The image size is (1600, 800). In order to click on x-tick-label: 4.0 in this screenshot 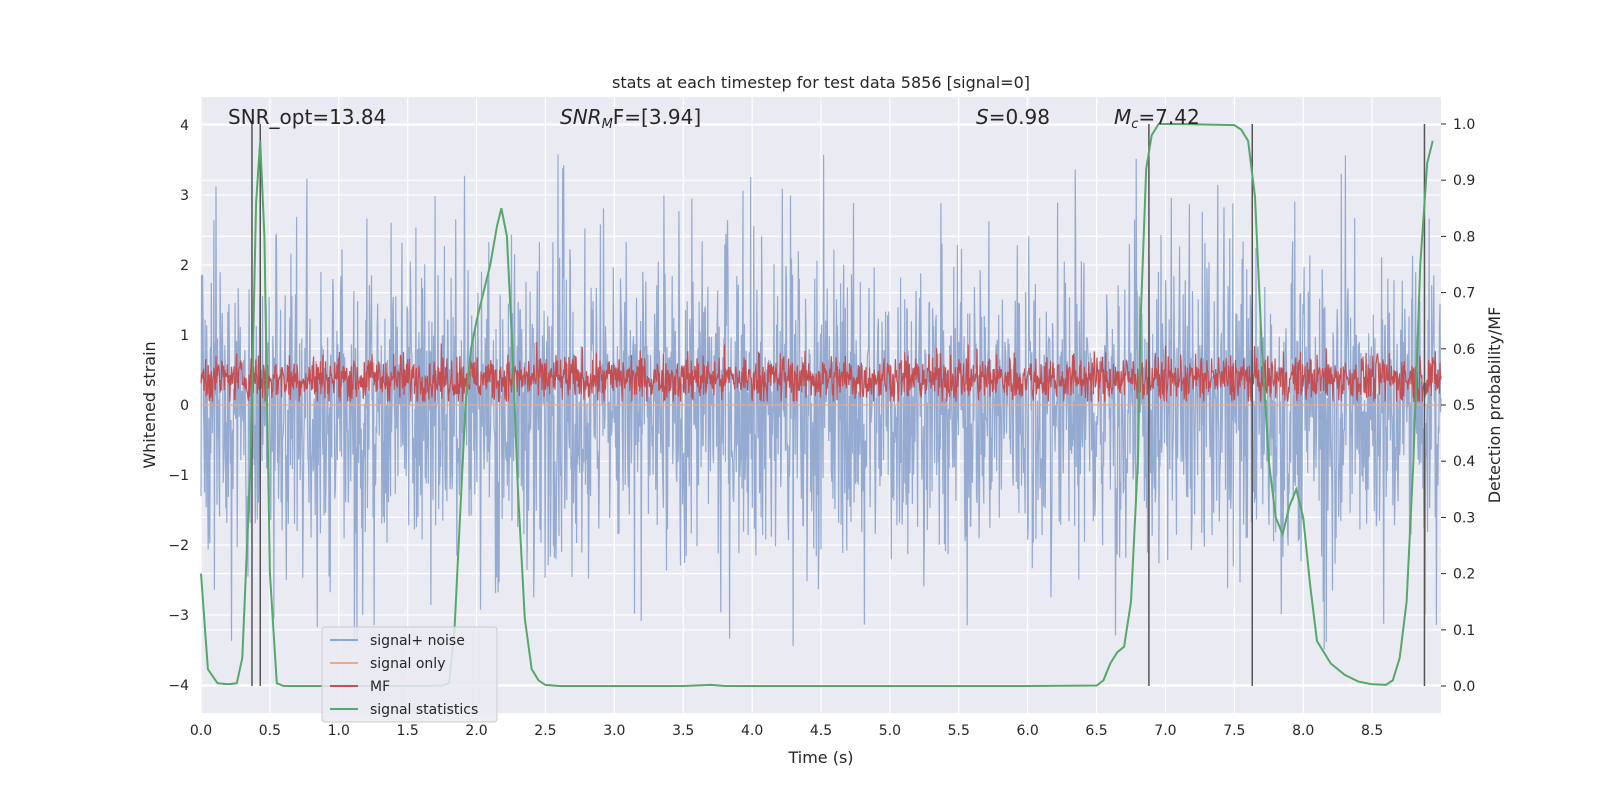, I will do `click(752, 731)`.